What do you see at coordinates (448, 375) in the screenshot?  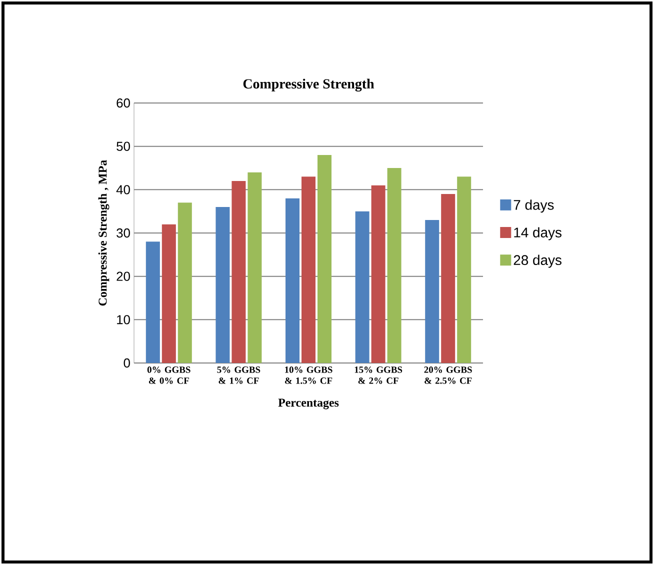 I see `x-tick-label: 20% GGBS & 2.5% CF` at bounding box center [448, 375].